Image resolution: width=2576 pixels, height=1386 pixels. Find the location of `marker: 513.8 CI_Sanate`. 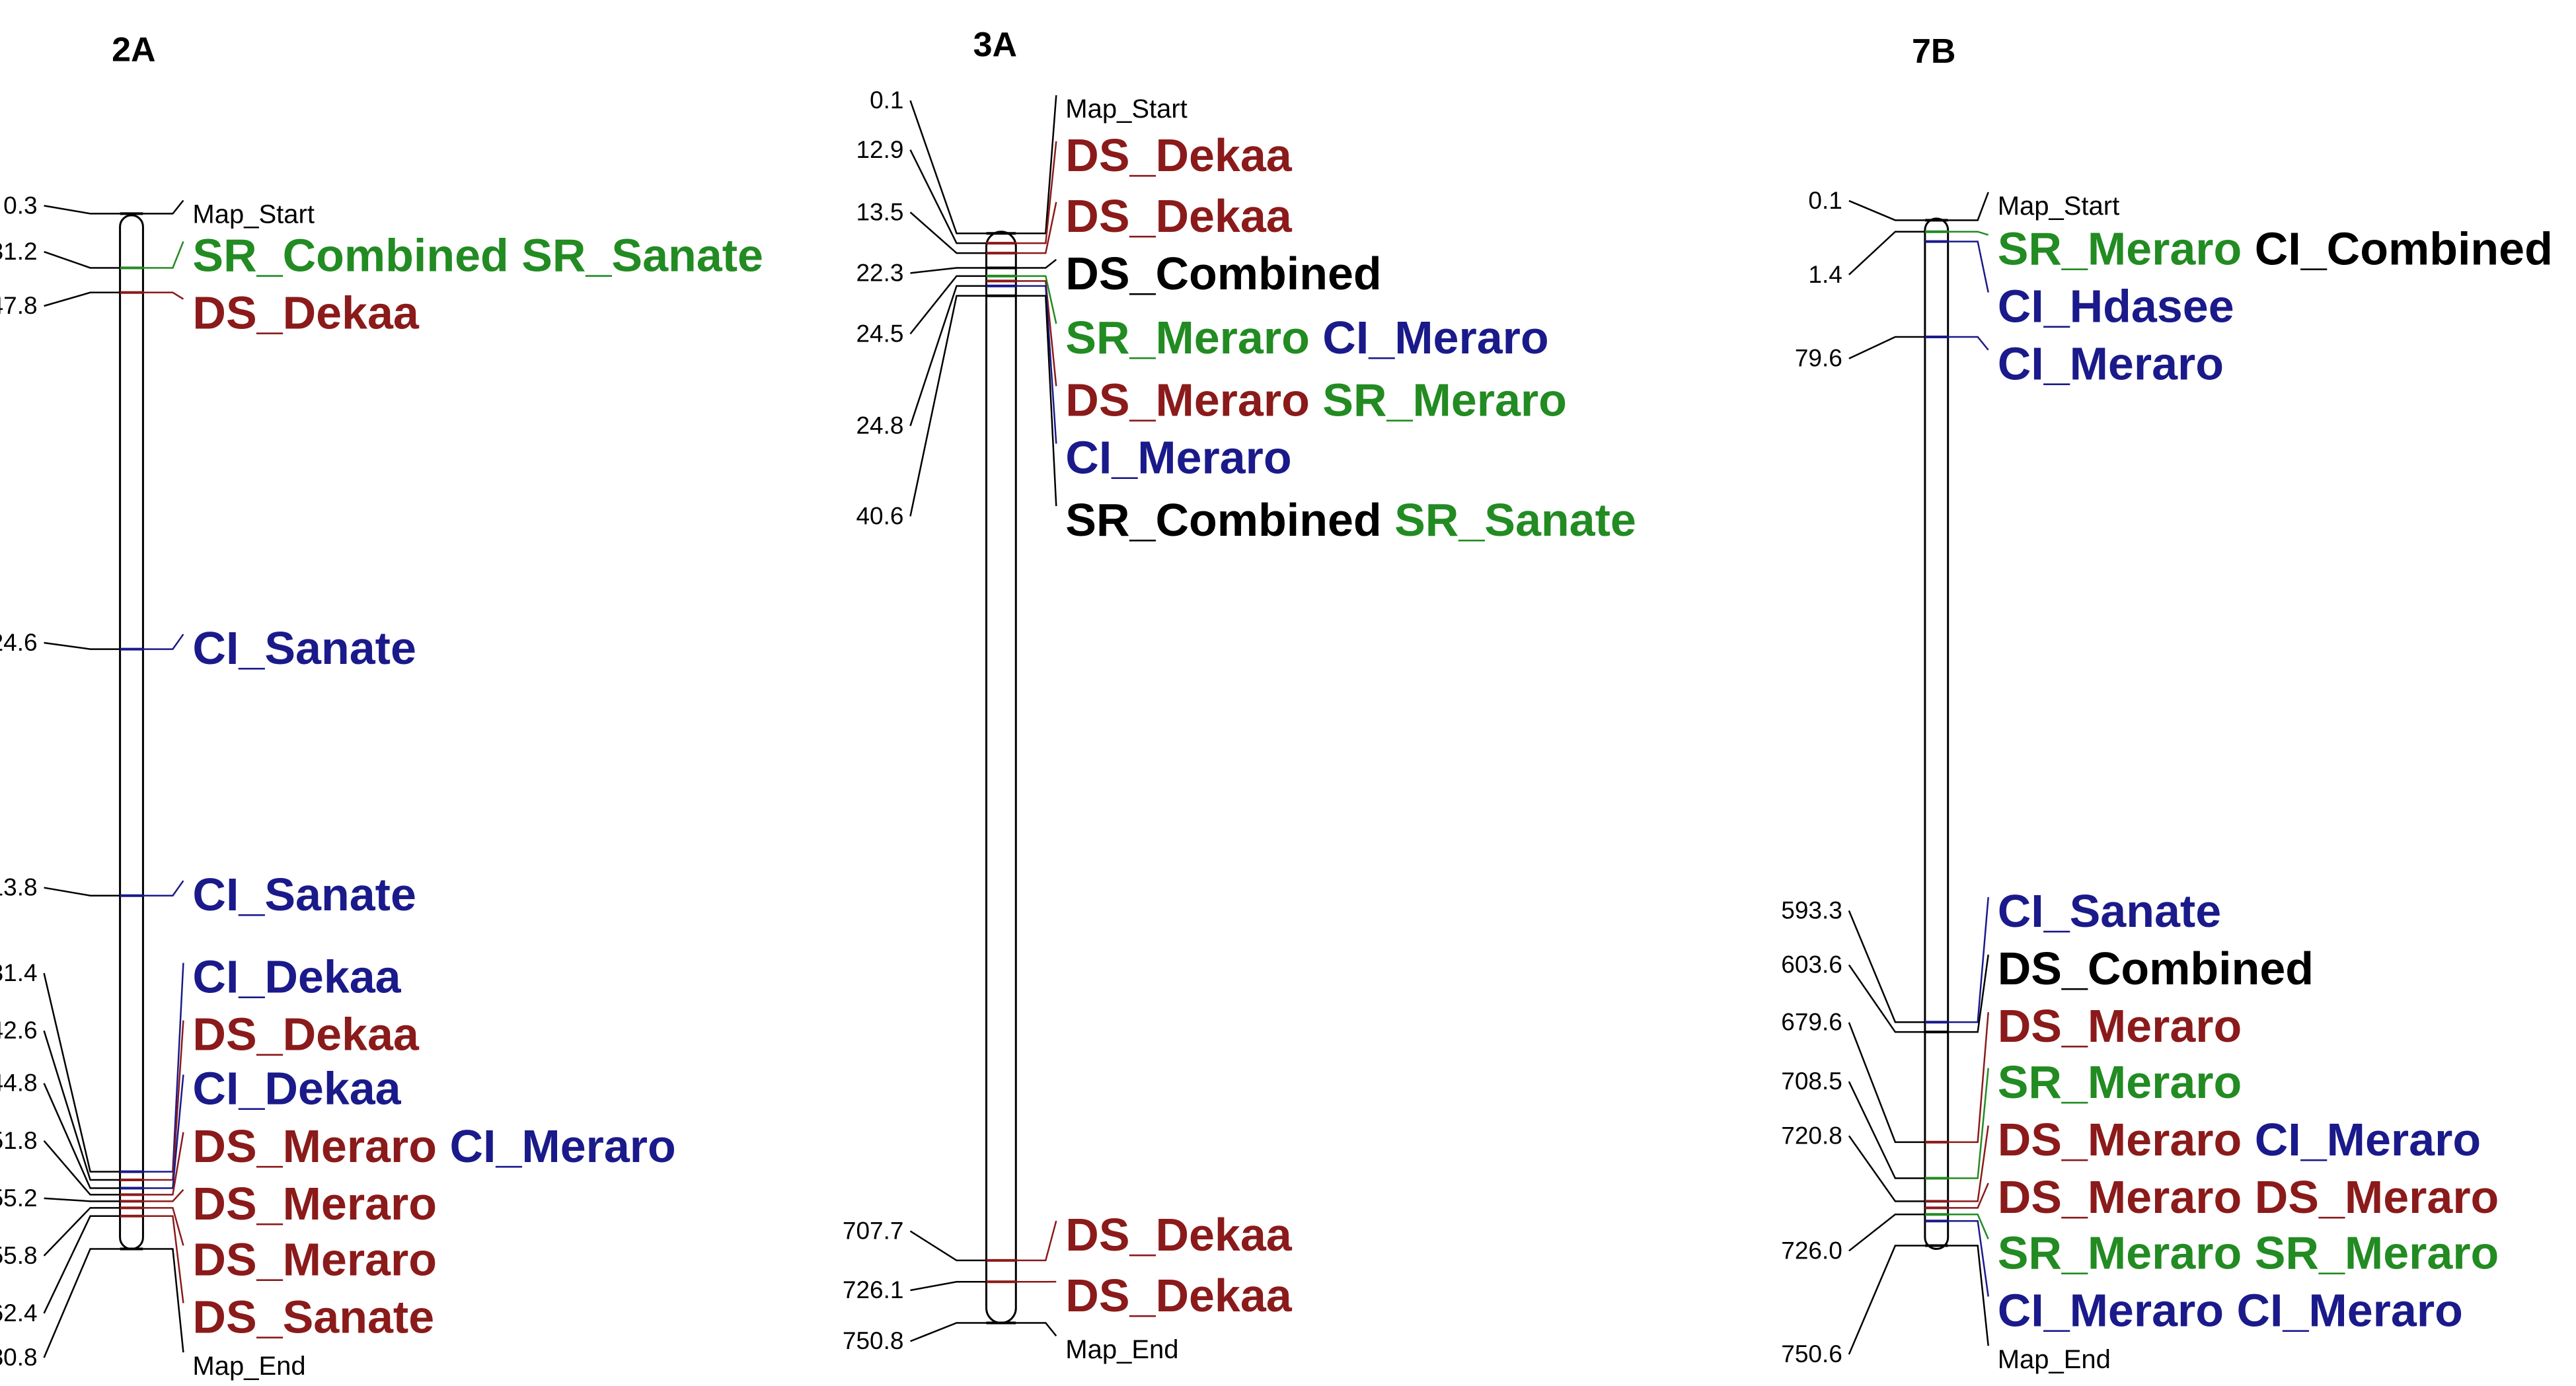

marker: 513.8 CI_Sanate is located at coordinates (208, 895).